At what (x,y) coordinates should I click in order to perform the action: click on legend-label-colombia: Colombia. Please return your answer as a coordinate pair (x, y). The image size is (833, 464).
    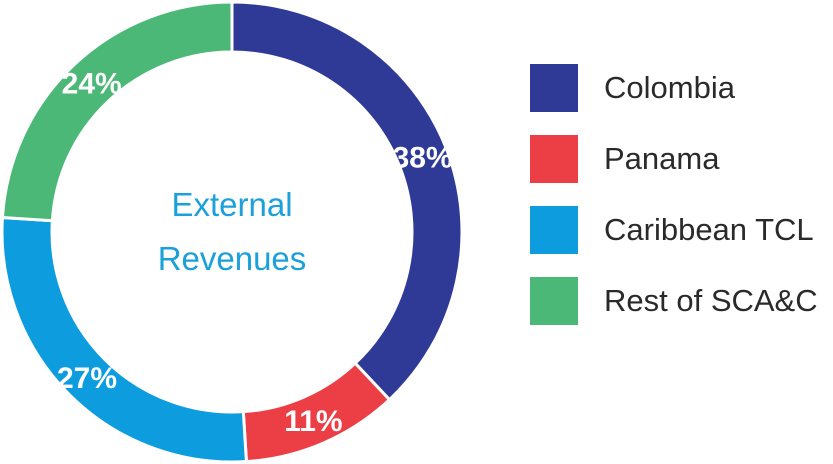
    Looking at the image, I should click on (669, 87).